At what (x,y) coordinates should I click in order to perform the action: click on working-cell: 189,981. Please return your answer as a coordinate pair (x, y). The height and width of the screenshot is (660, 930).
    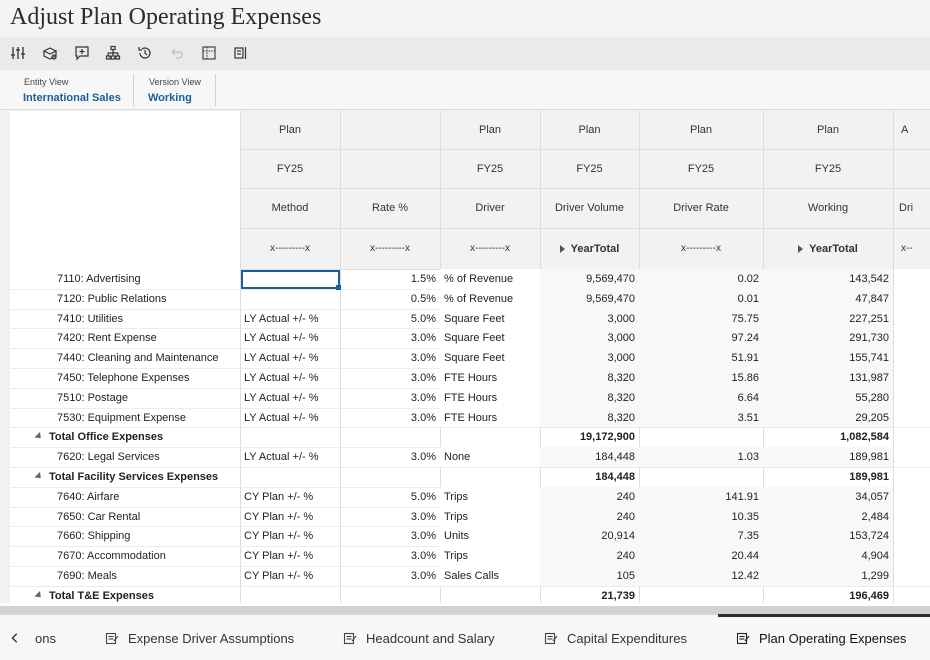
    Looking at the image, I should click on (869, 457).